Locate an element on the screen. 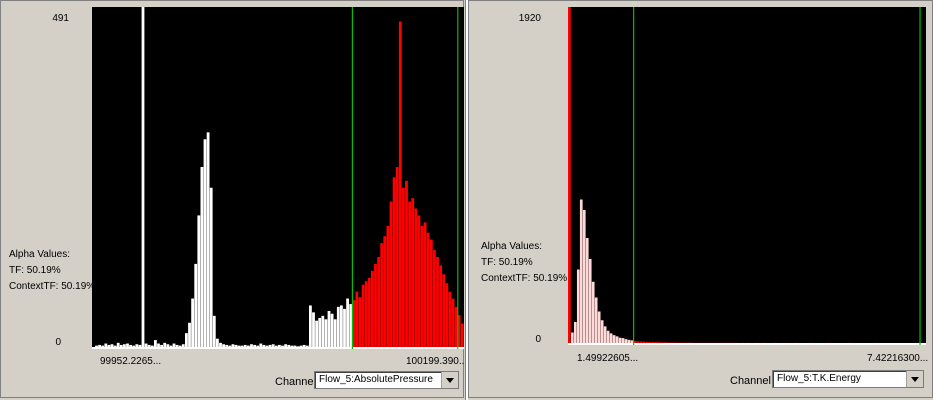 The height and width of the screenshot is (400, 933). y-min-label: 0 is located at coordinates (538, 339).